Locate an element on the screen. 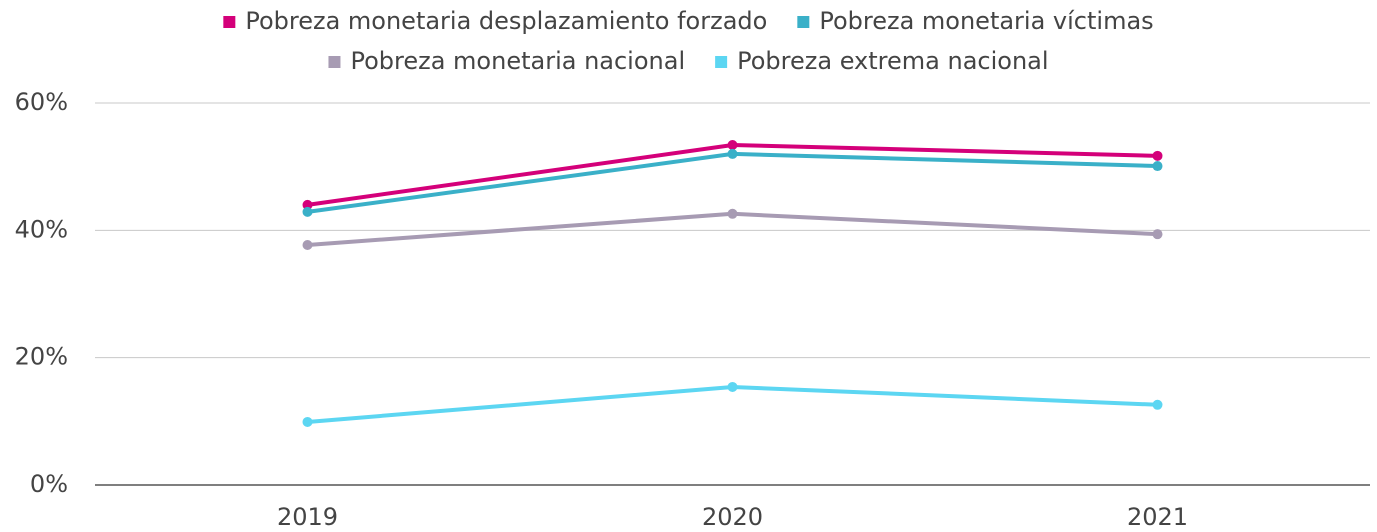 Image resolution: width=1377 pixels, height=532 pixels. x-tick-label: 2021 is located at coordinates (1157, 517).